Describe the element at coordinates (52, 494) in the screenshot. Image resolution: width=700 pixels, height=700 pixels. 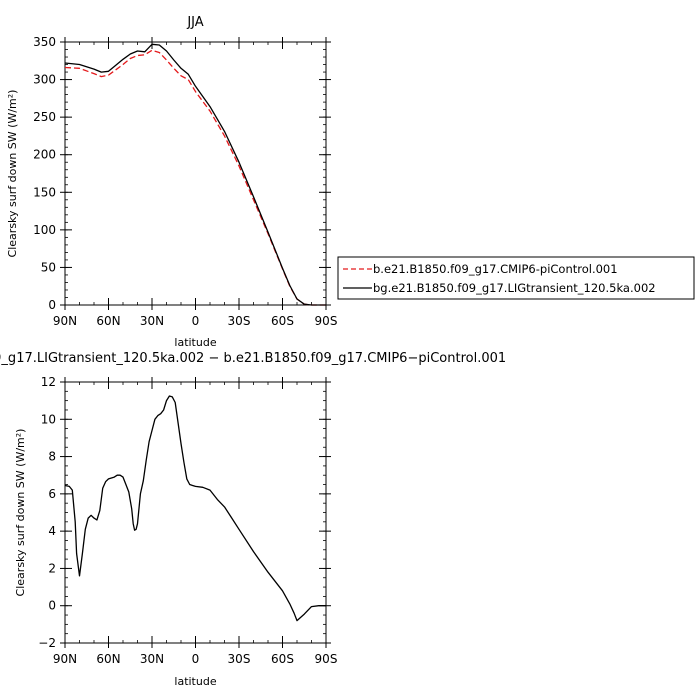
I see `y-tick-label: 6` at that location.